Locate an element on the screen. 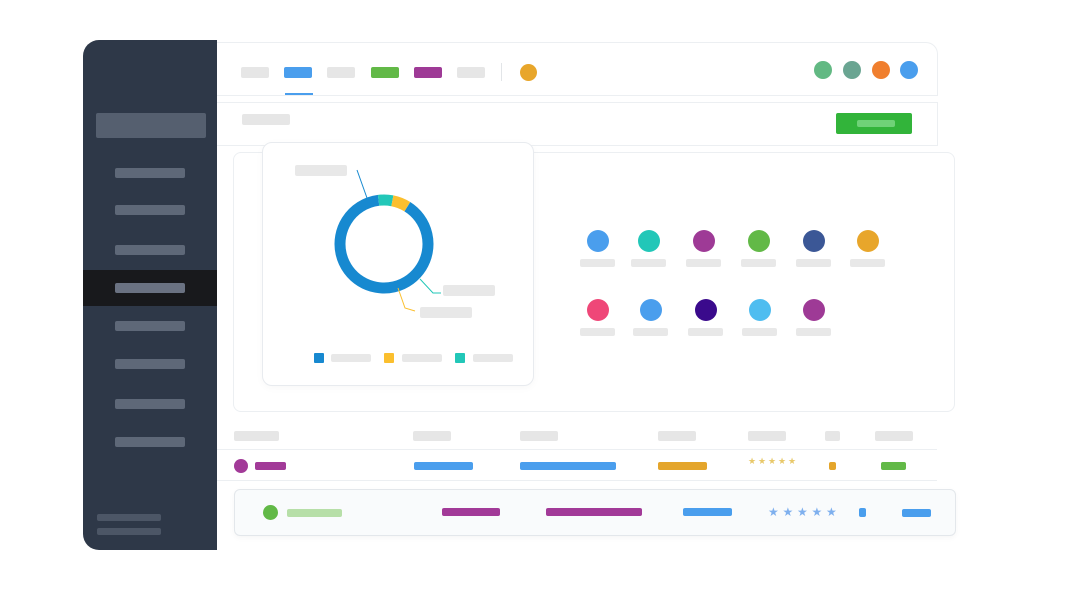  tab-divider is located at coordinates (501, 72).